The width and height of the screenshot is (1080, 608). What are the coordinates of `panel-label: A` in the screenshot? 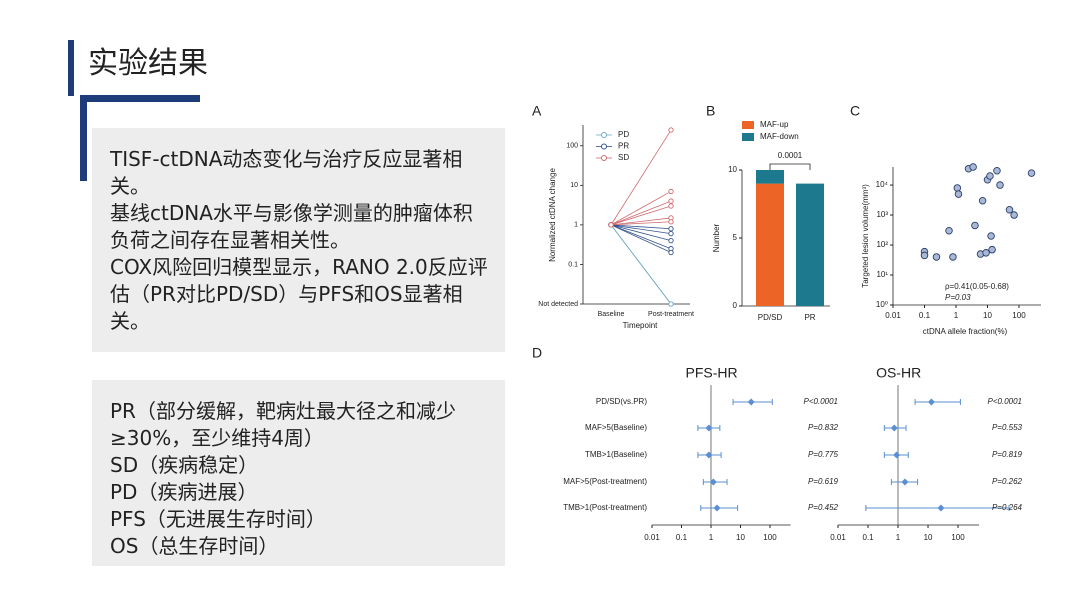 It's located at (537, 111).